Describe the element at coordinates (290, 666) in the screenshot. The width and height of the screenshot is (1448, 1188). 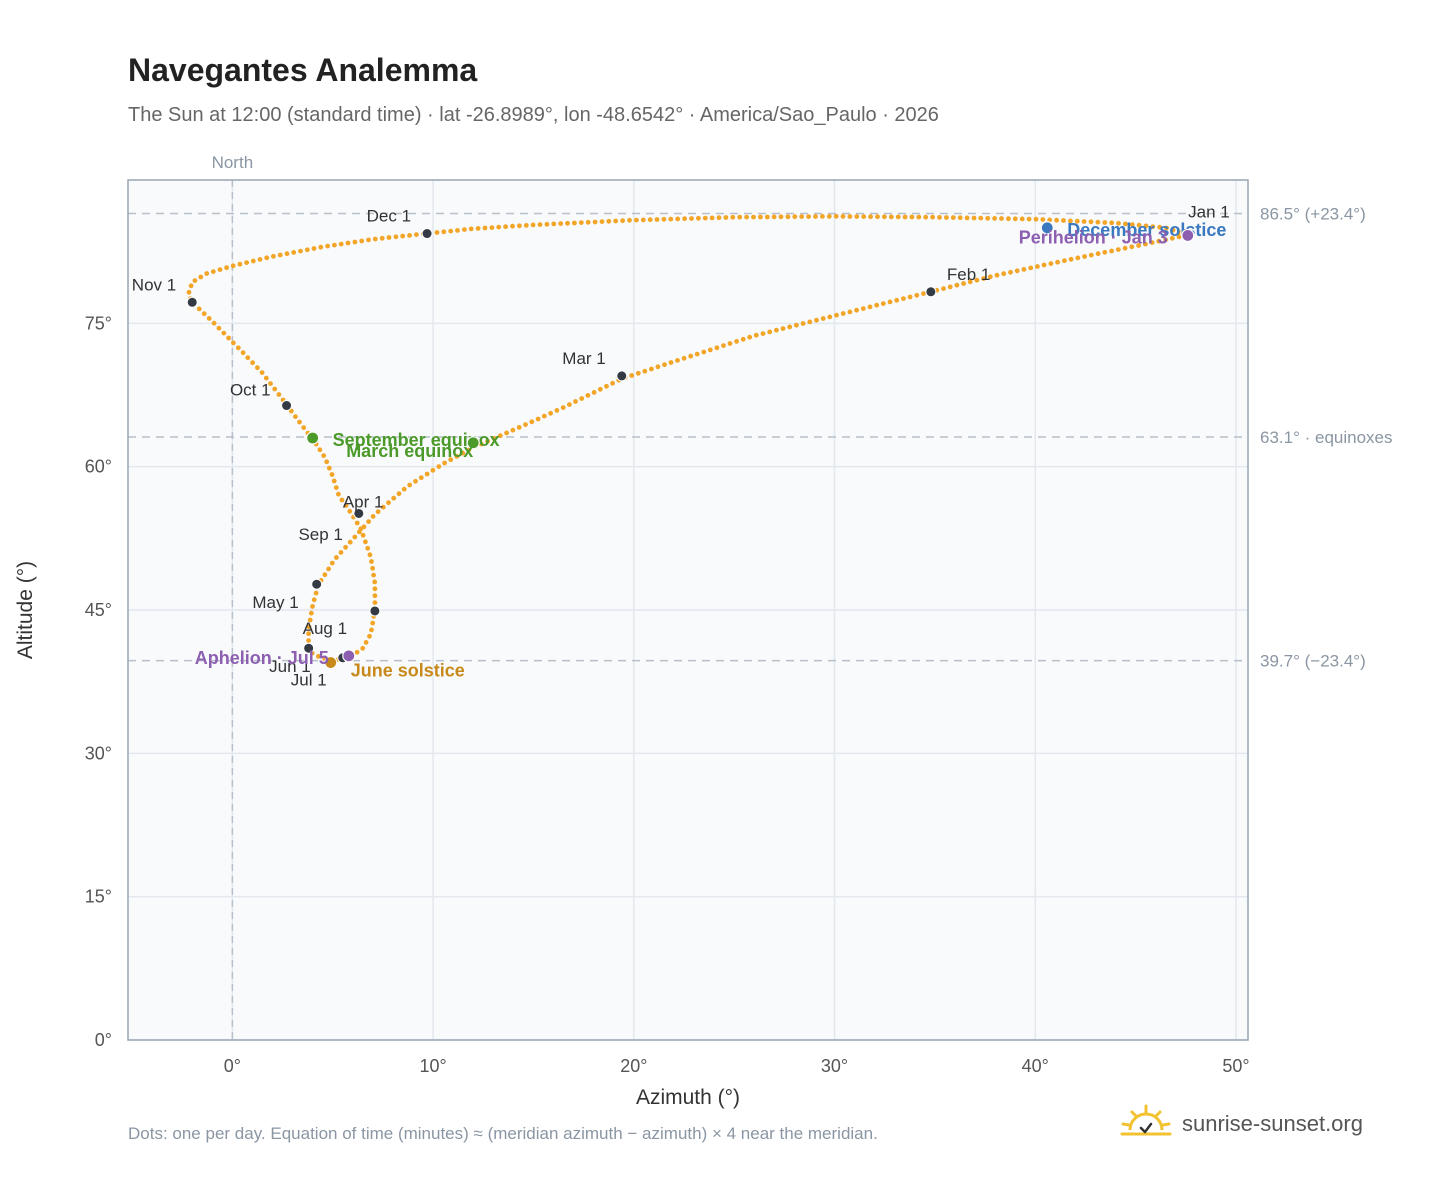
I see `month-marker-label: Jun 1` at that location.